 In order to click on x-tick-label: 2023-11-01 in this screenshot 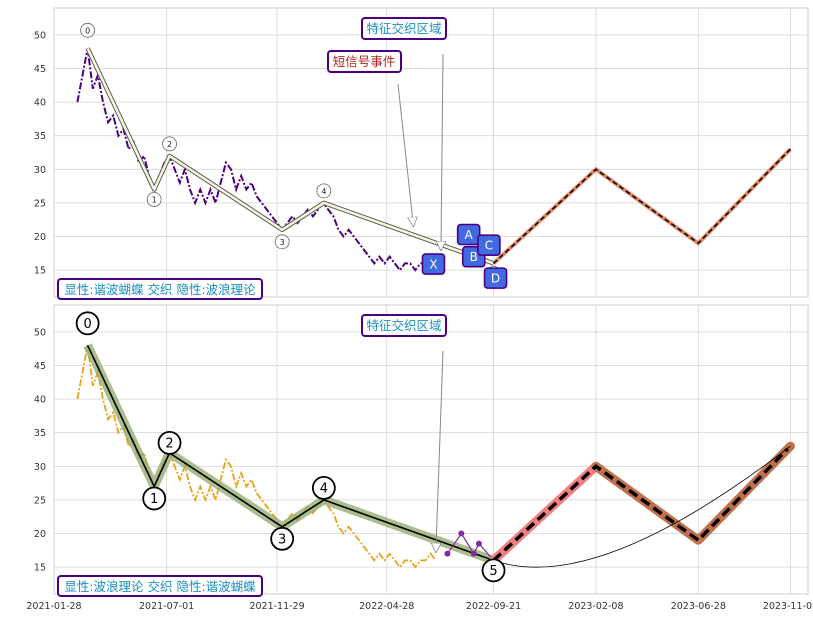, I will do `click(788, 606)`.